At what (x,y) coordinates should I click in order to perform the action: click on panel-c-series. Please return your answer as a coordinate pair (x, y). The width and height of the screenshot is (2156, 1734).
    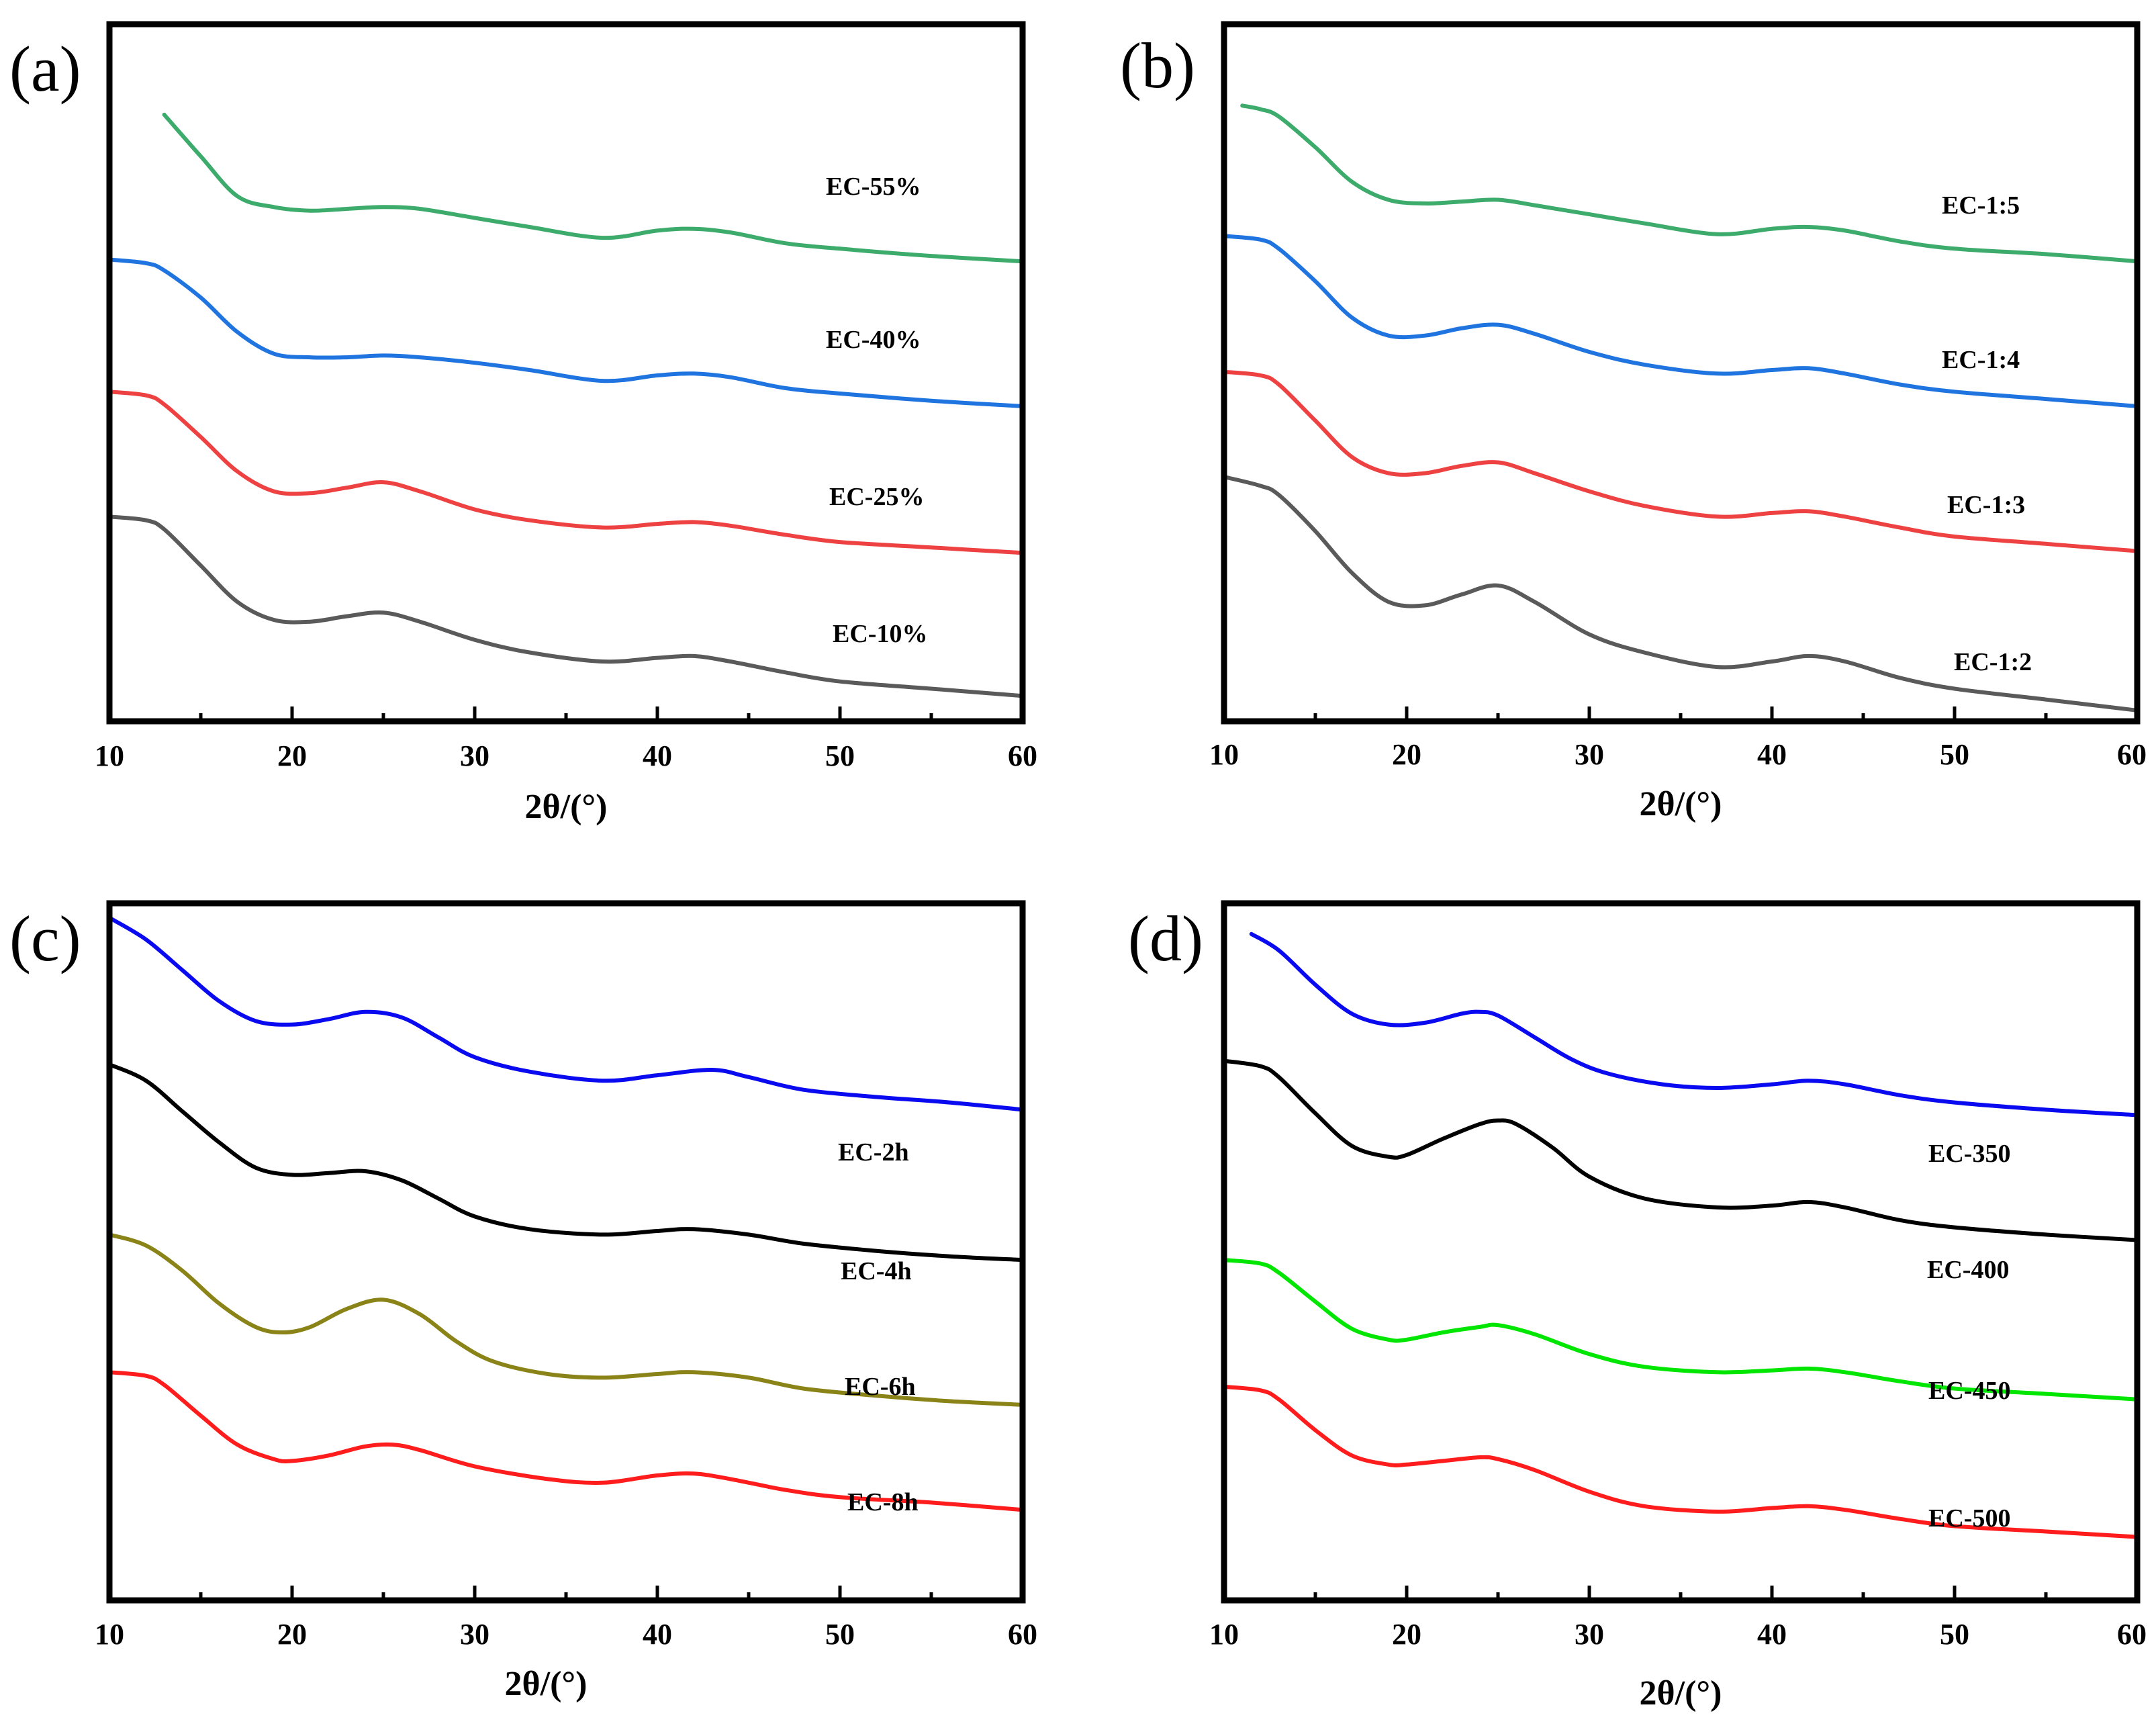
    Looking at the image, I should click on (566, 1213).